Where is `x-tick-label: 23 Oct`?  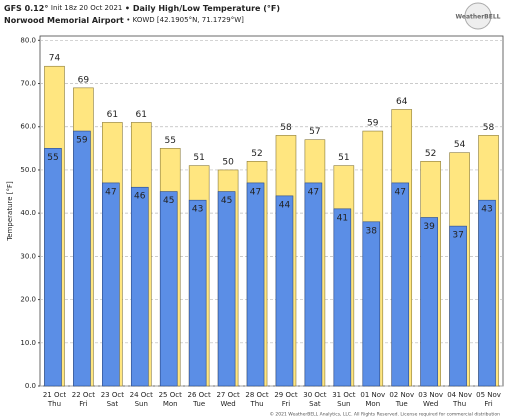
x-tick-label: 23 Oct is located at coordinates (112, 395).